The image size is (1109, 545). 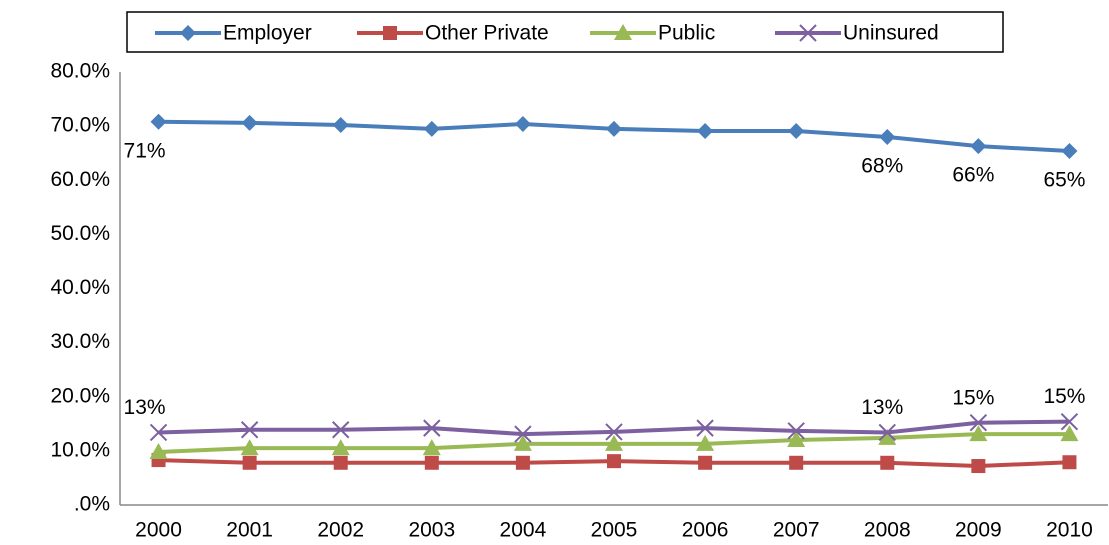 What do you see at coordinates (249, 530) in the screenshot?
I see `x-tick-label: 2001` at bounding box center [249, 530].